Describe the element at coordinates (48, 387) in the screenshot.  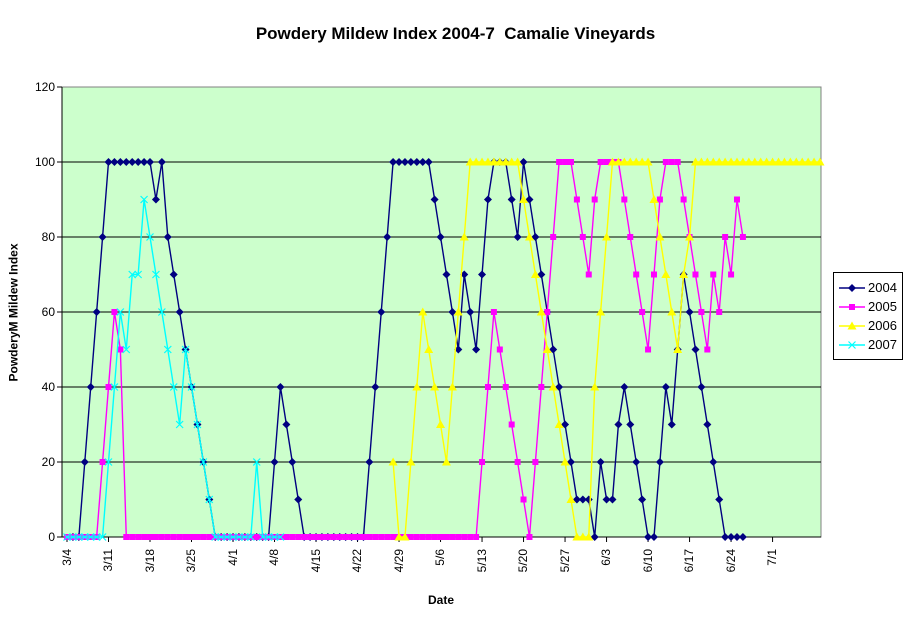
I see `y-tick-label: 40` at that location.